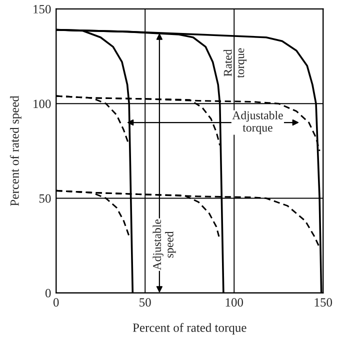 The image size is (338, 345). What do you see at coordinates (16, 151) in the screenshot?
I see `y-axis-title: Percent of rated speed` at bounding box center [16, 151].